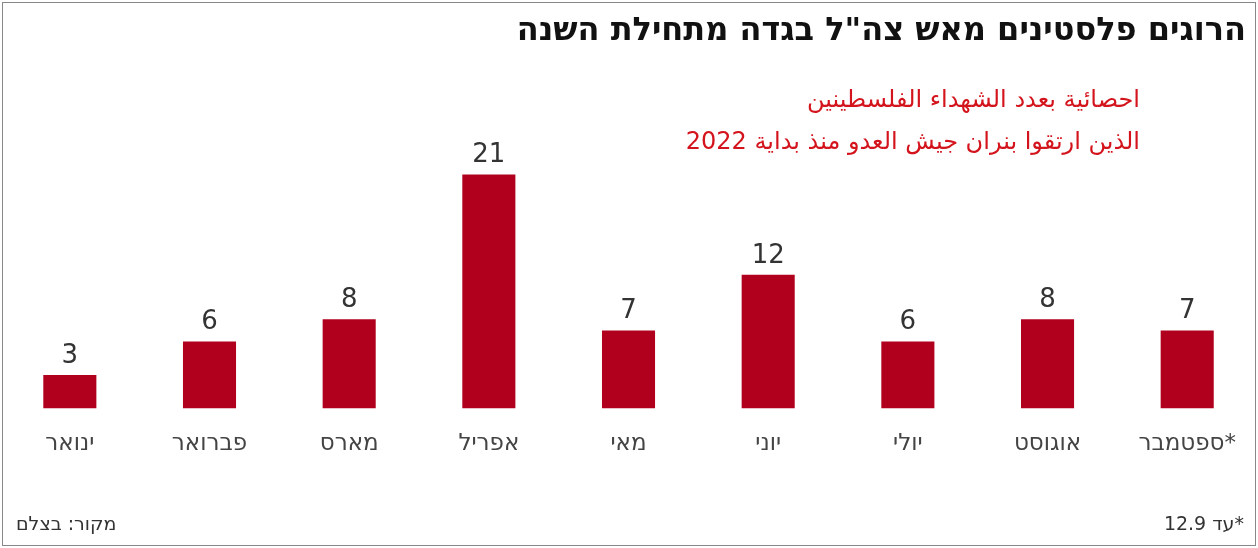 This screenshot has height=548, width=1258. I want to click on text: *עד 12.9, so click(1203, 523).